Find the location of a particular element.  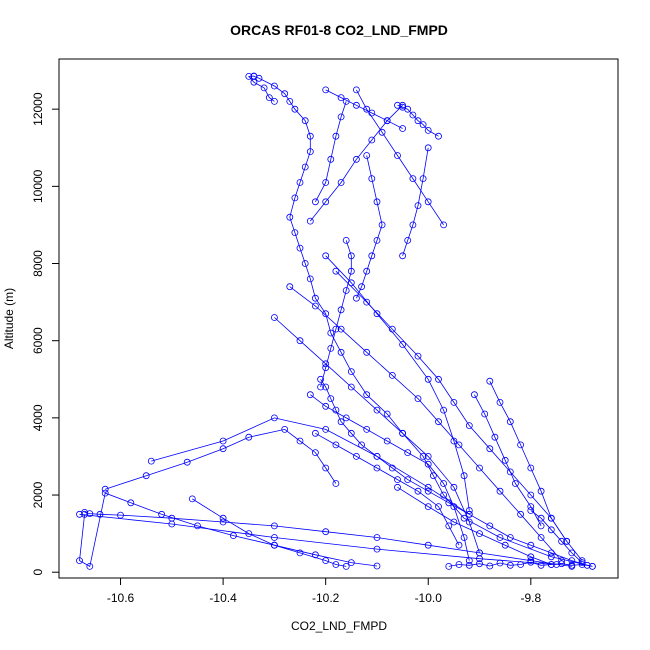

chart-title: ORCAS RF01-8 CO2_LND_FMPD is located at coordinates (339, 30).